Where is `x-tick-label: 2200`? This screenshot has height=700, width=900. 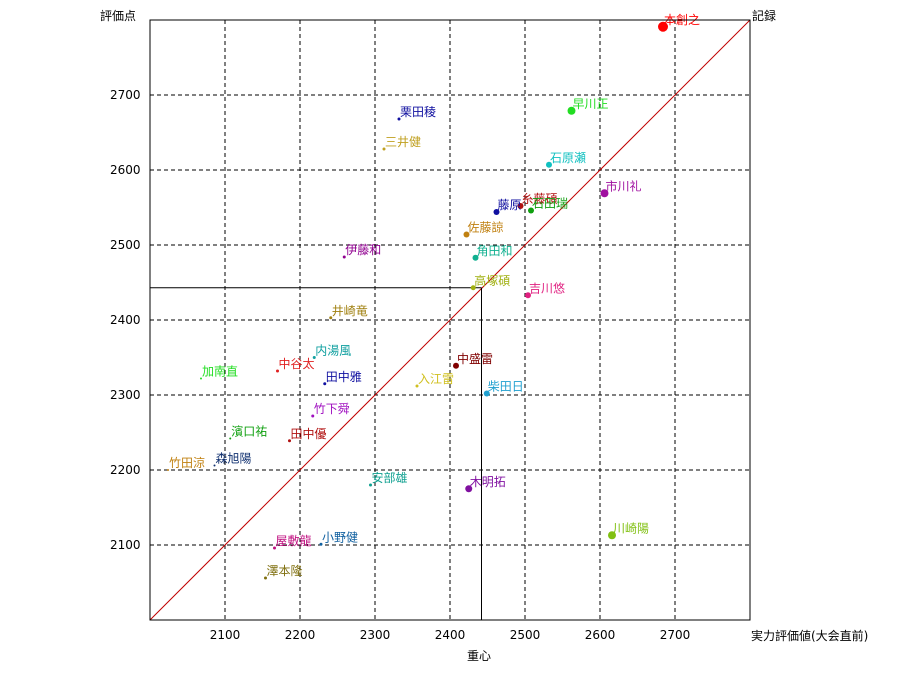
x-tick-label: 2200 is located at coordinates (300, 635).